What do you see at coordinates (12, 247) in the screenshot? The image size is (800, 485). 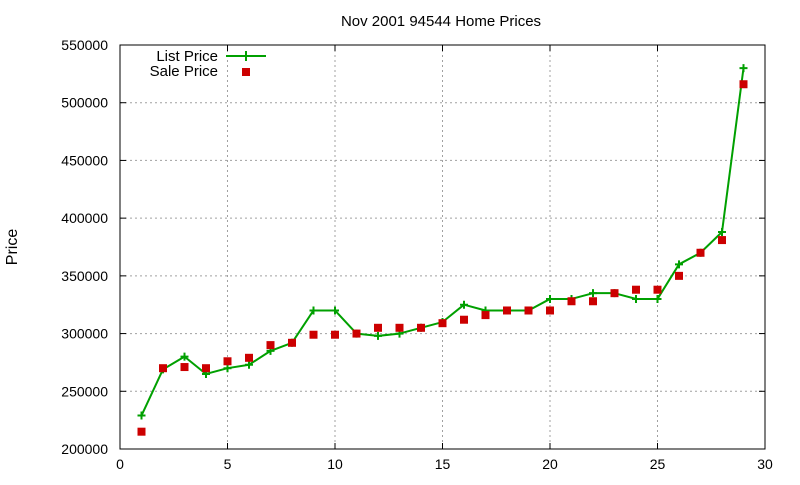 I see `y-axis-label: Price` at bounding box center [12, 247].